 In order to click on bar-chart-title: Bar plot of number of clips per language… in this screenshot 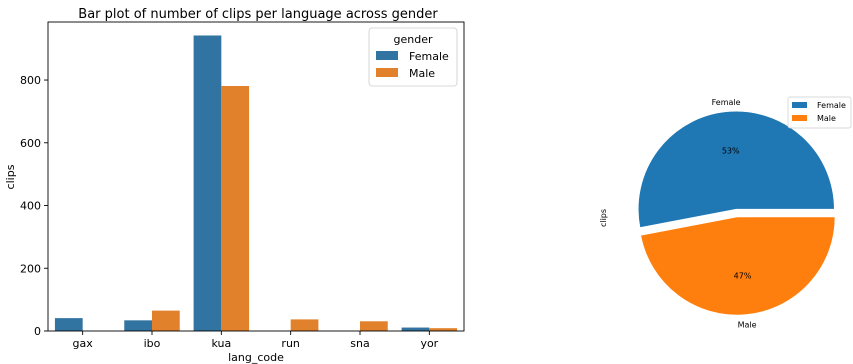, I will do `click(258, 14)`.